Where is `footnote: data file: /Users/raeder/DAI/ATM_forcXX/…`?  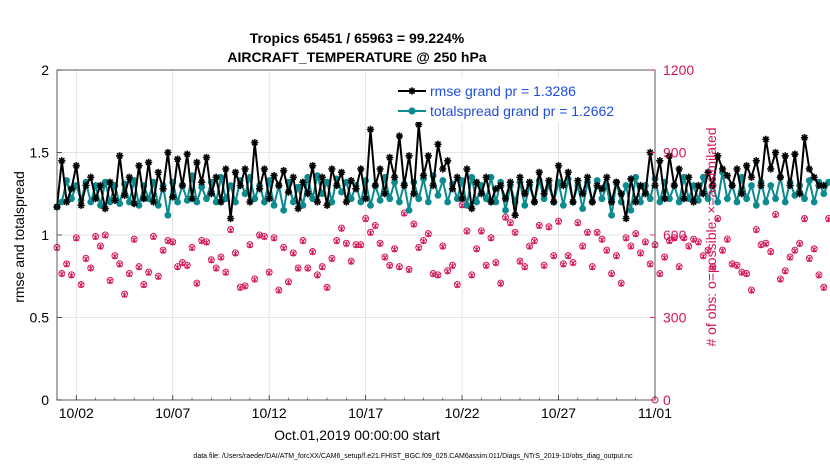
footnote: data file: /Users/raeder/DAI/ATM_forcXX/… is located at coordinates (413, 456).